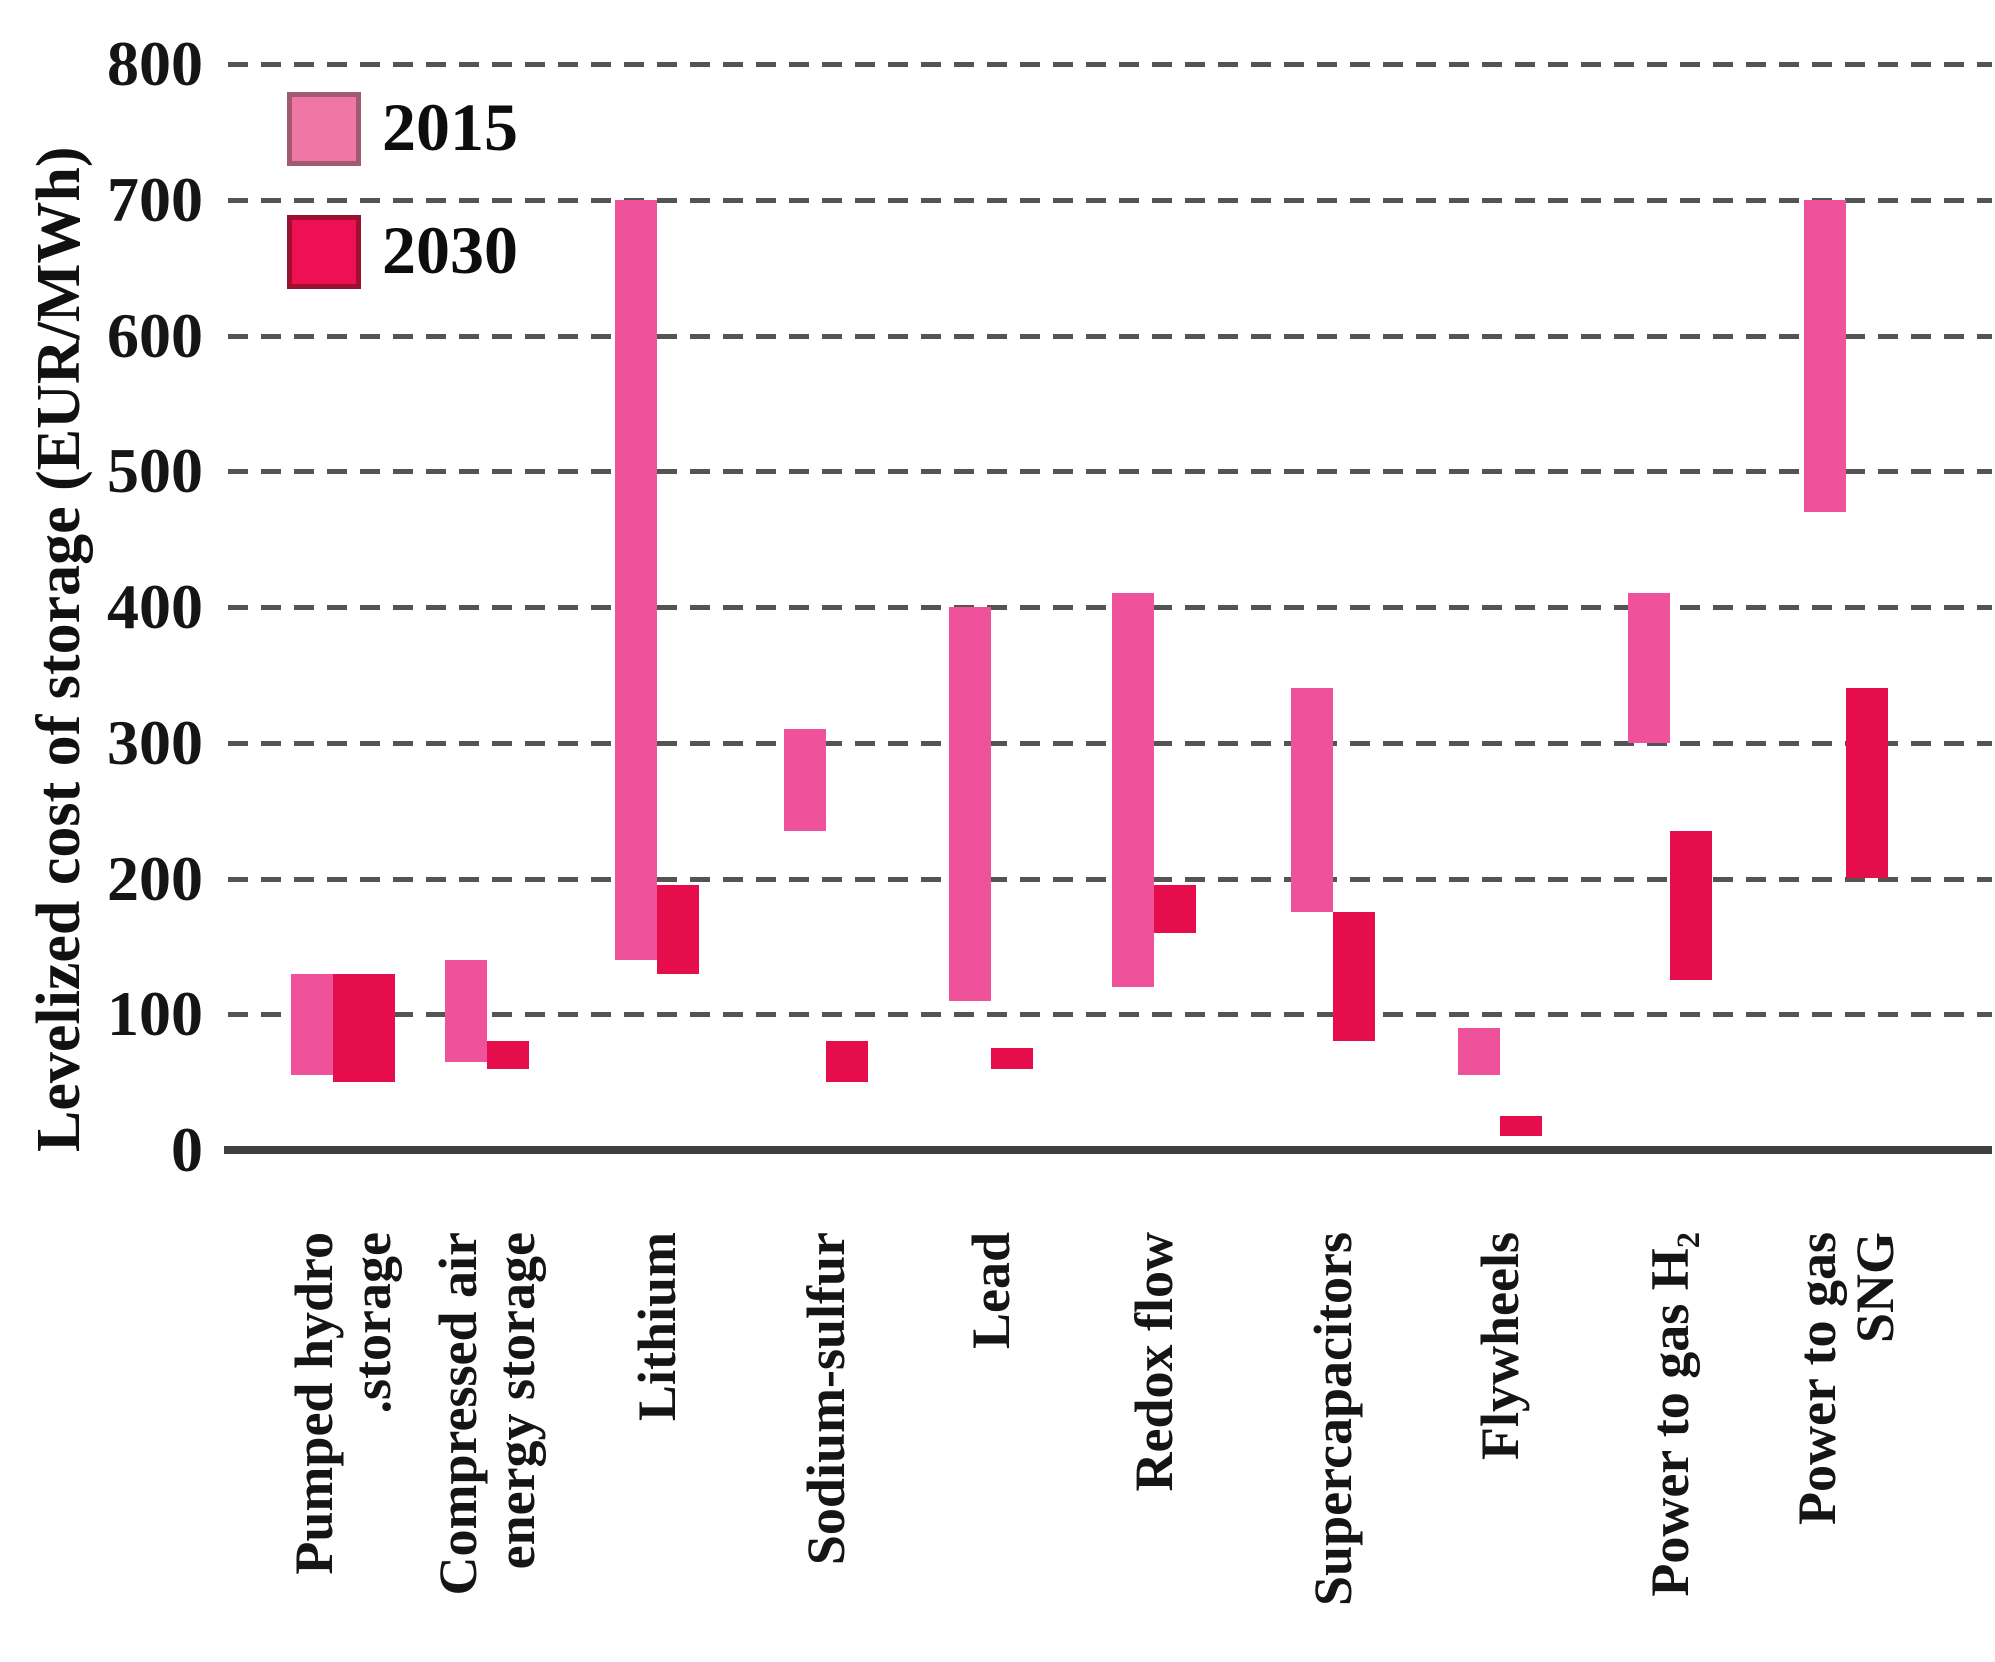  What do you see at coordinates (1312, 800) in the screenshot?
I see `bar-2015-group7` at bounding box center [1312, 800].